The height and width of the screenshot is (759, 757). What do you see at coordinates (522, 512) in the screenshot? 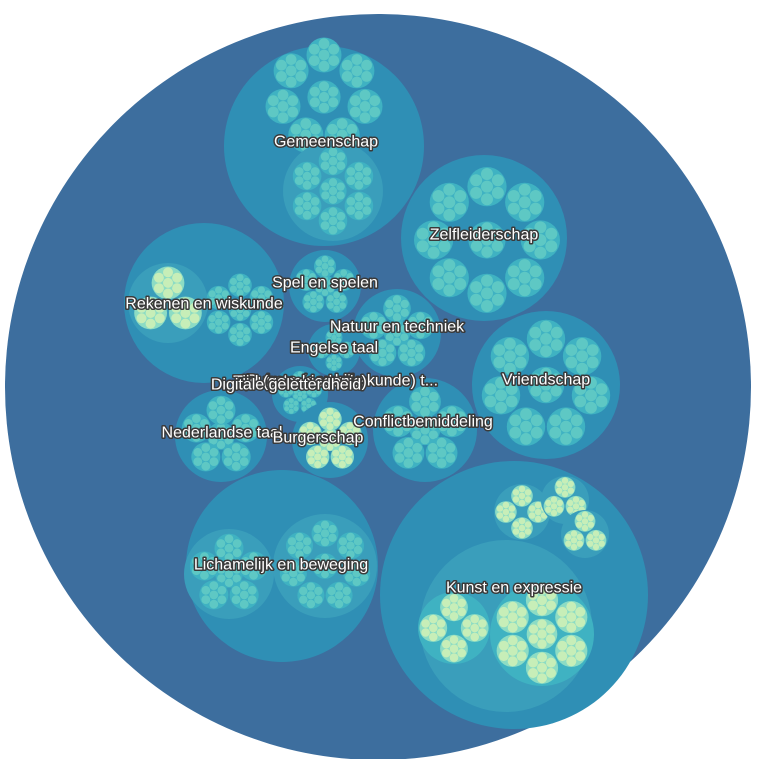
I see `subdomain-circle` at bounding box center [522, 512].